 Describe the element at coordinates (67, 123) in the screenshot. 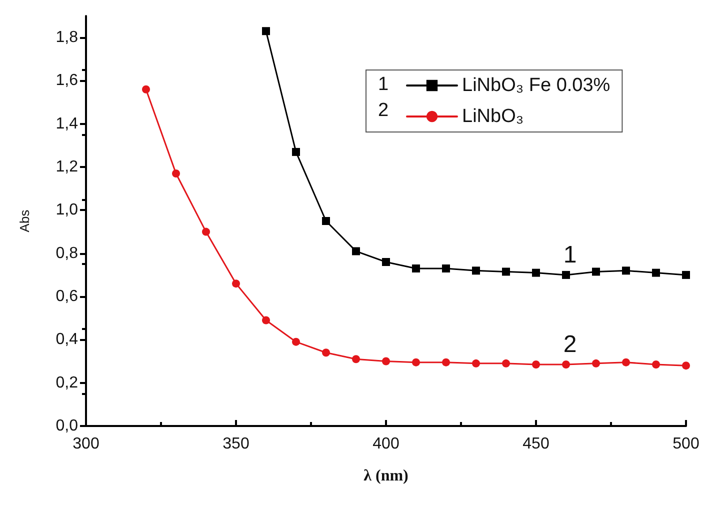

I see `y-tick-label: 1,4` at that location.